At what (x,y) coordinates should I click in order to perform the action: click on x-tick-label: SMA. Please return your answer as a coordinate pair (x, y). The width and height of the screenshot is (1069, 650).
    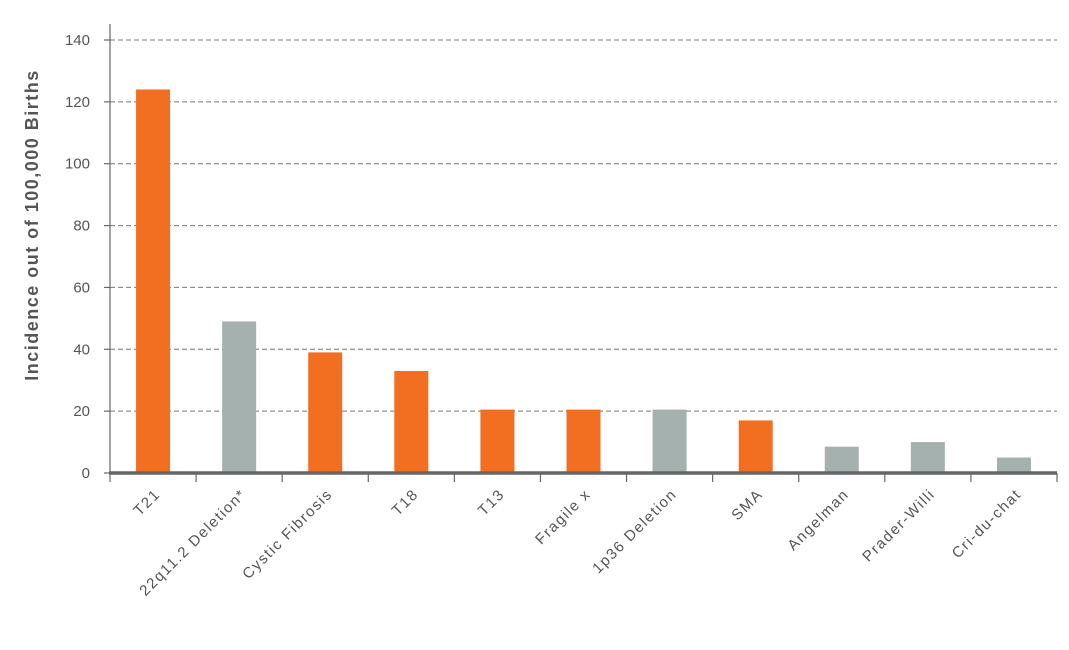
    Looking at the image, I should click on (747, 505).